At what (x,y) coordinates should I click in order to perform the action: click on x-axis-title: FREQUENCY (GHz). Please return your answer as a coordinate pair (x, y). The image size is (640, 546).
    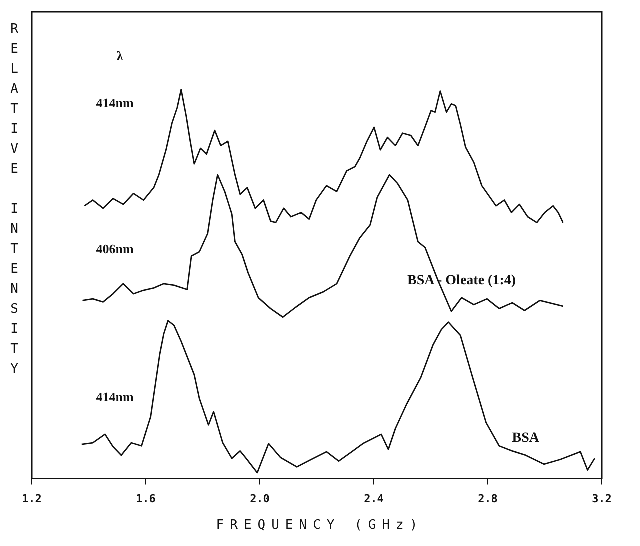
    Looking at the image, I should click on (320, 525).